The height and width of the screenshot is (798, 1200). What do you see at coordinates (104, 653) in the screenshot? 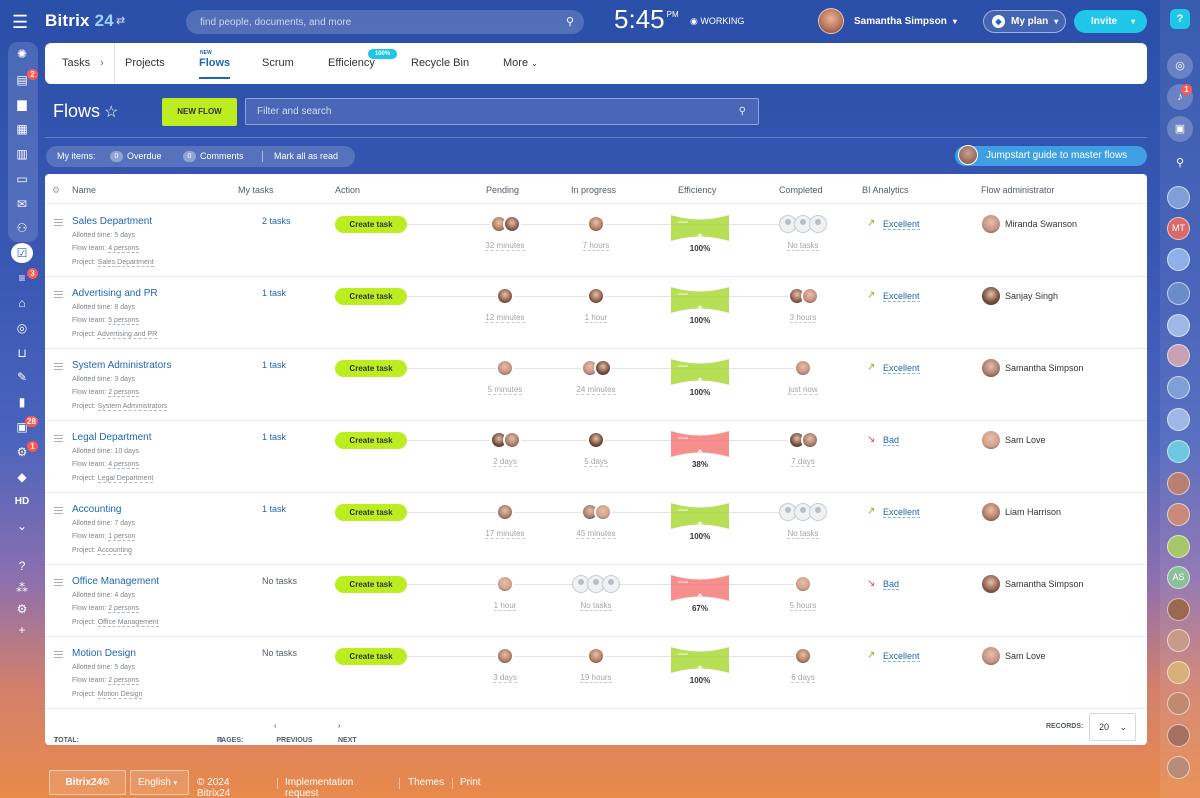
I see `flow-name-link: Motion Design` at bounding box center [104, 653].